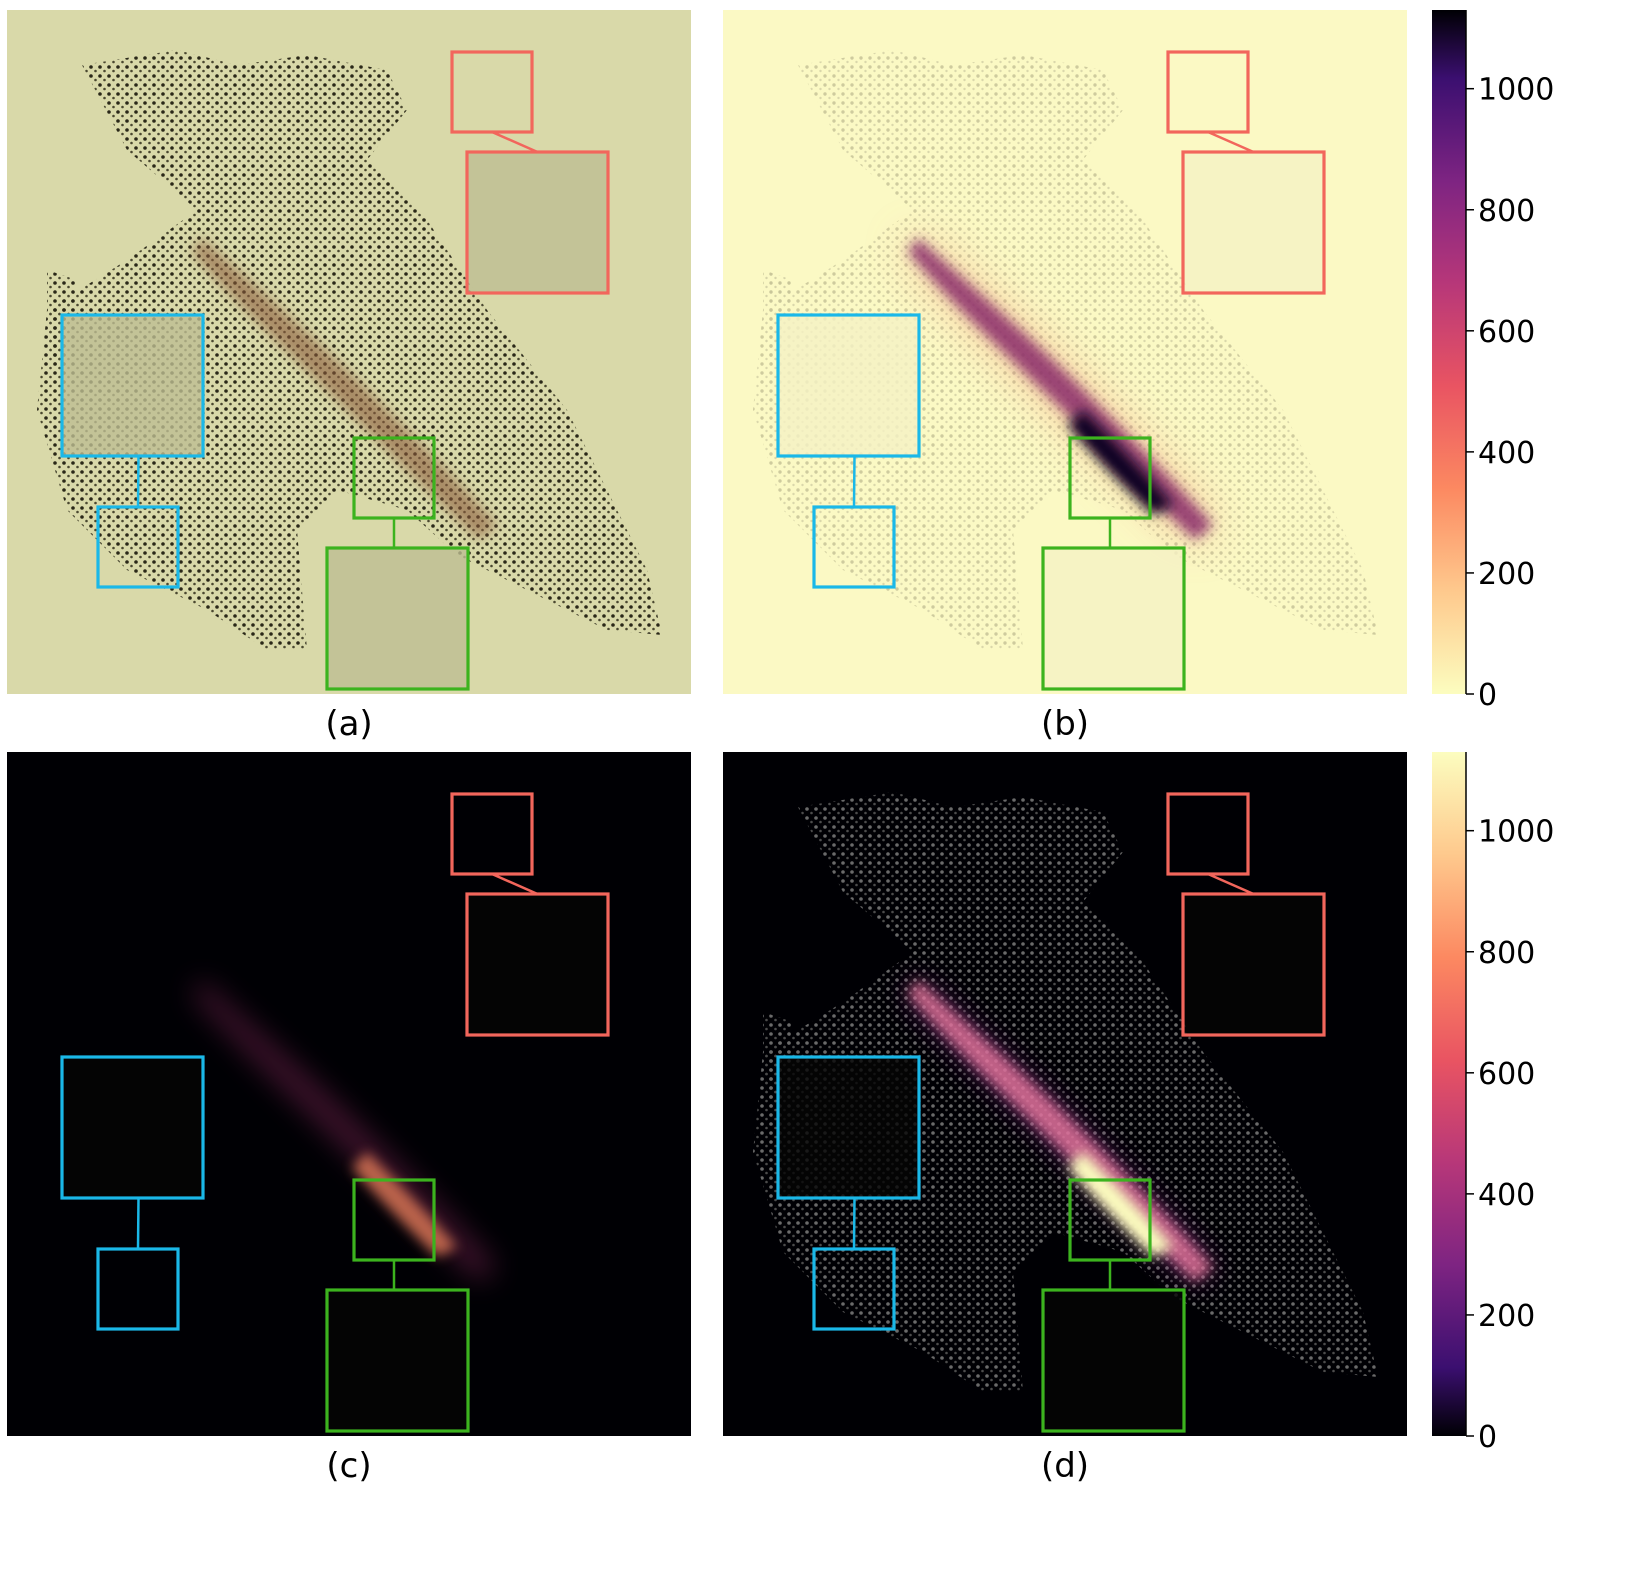 The height and width of the screenshot is (1570, 1644). I want to click on panel-a-point-cloud, so click(349, 350).